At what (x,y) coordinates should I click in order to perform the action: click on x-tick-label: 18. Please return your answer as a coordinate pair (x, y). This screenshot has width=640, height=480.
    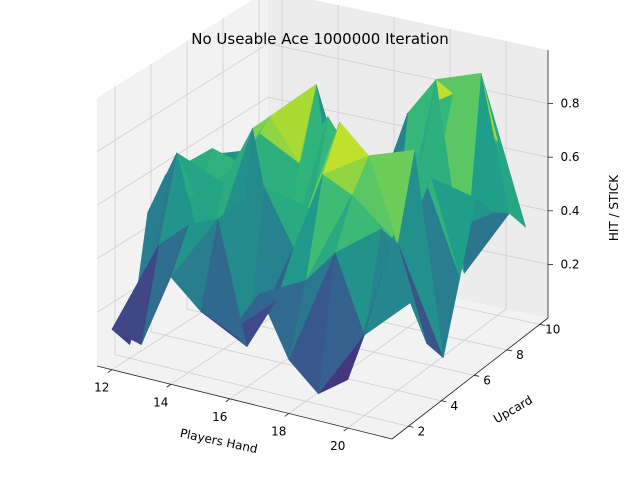
    Looking at the image, I should click on (278, 431).